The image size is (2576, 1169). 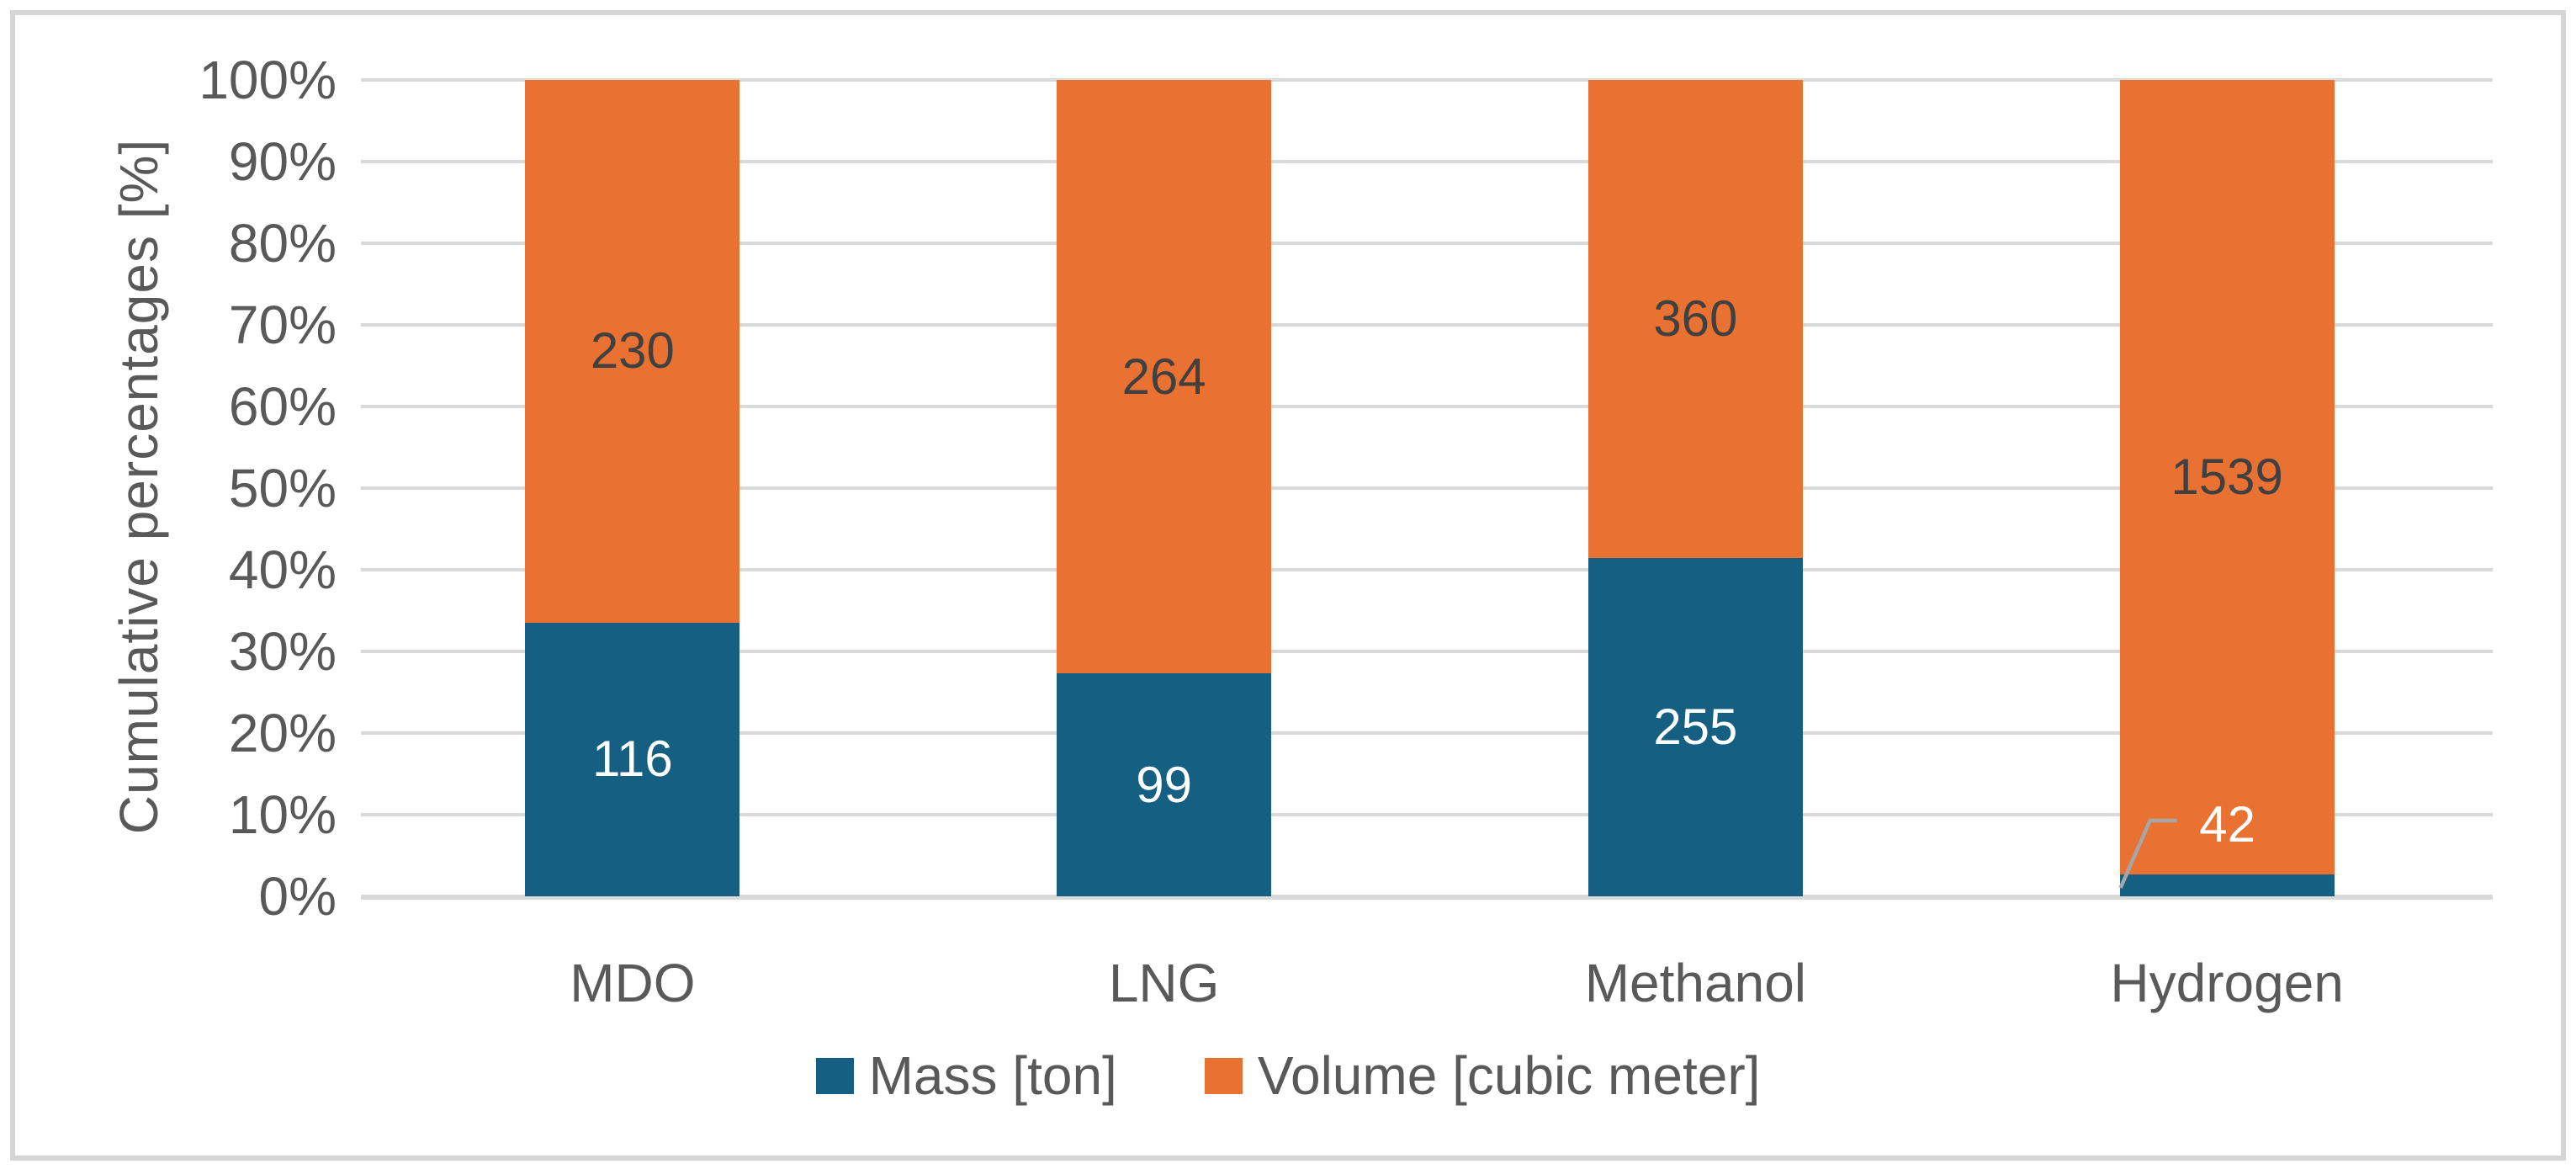 What do you see at coordinates (2147, 853) in the screenshot?
I see `leader-line` at bounding box center [2147, 853].